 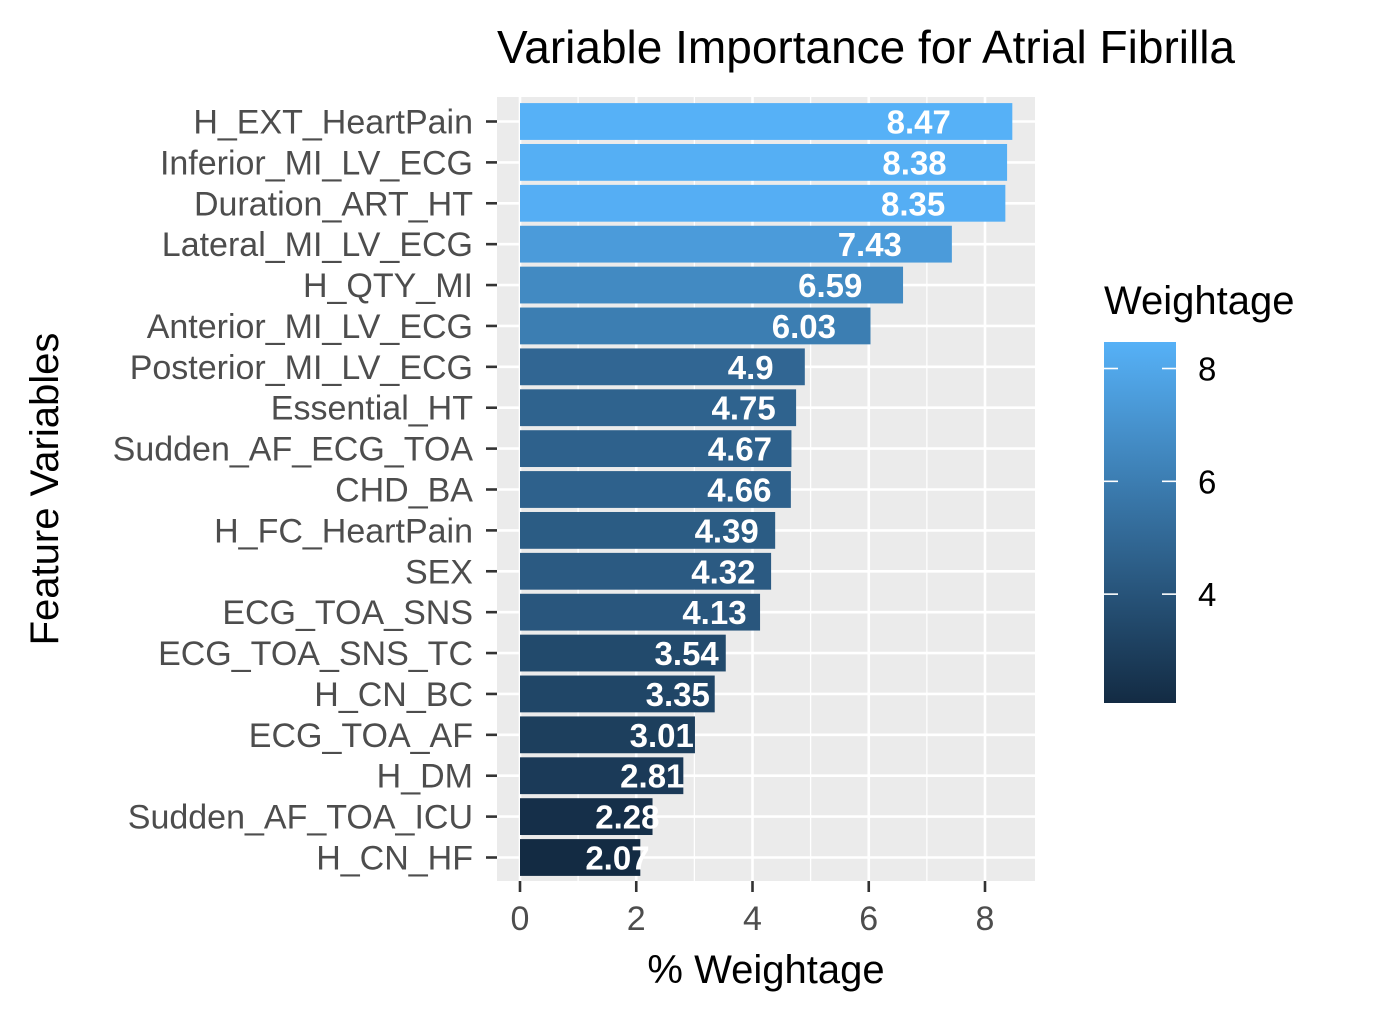 What do you see at coordinates (1207, 594) in the screenshot?
I see `legend-tick-label: 4` at bounding box center [1207, 594].